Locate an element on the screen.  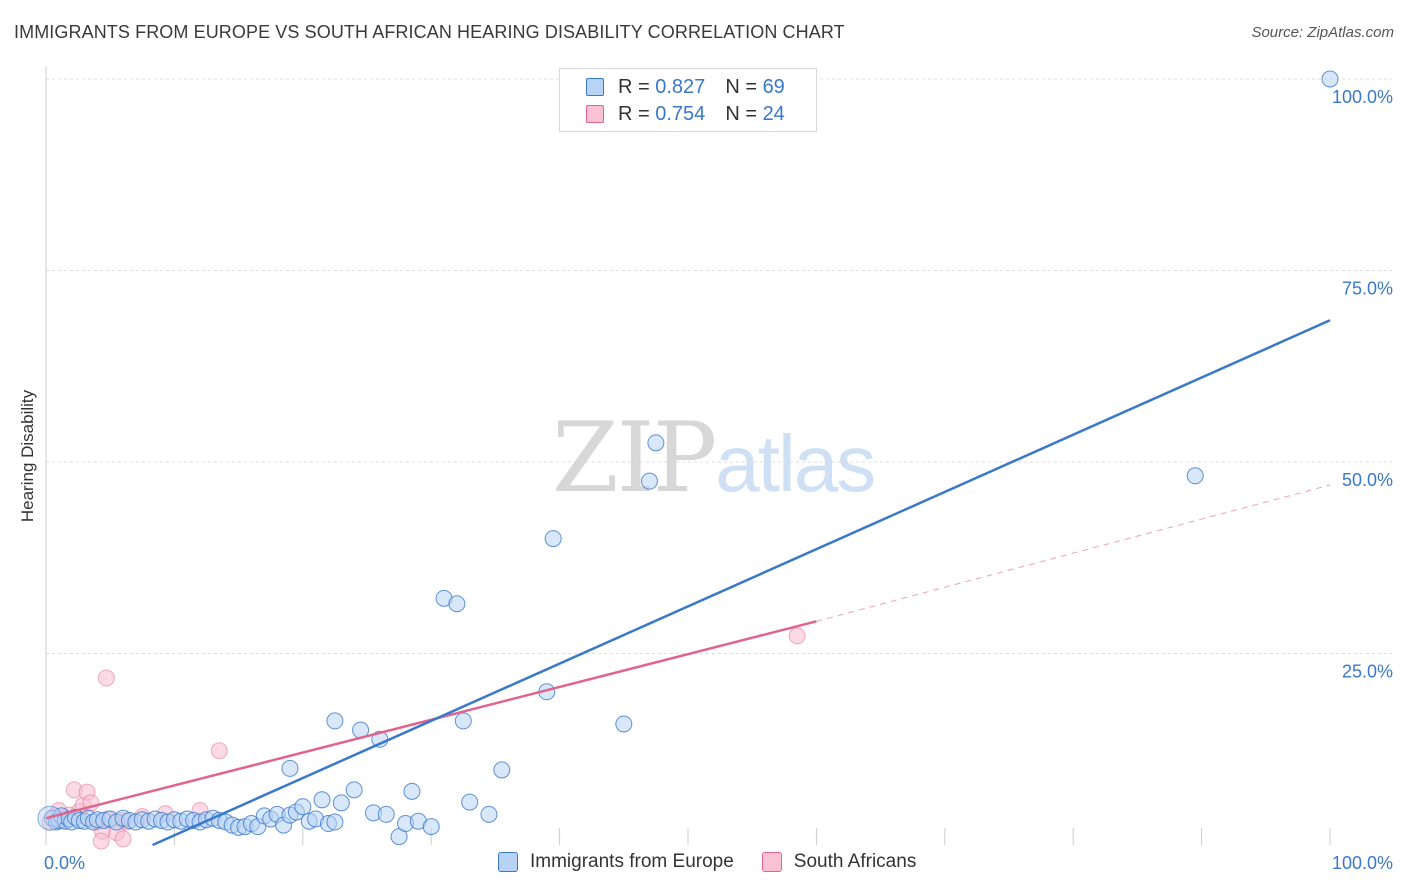
legend-item-europe: Immigrants from Europe is located at coordinates (616, 862).